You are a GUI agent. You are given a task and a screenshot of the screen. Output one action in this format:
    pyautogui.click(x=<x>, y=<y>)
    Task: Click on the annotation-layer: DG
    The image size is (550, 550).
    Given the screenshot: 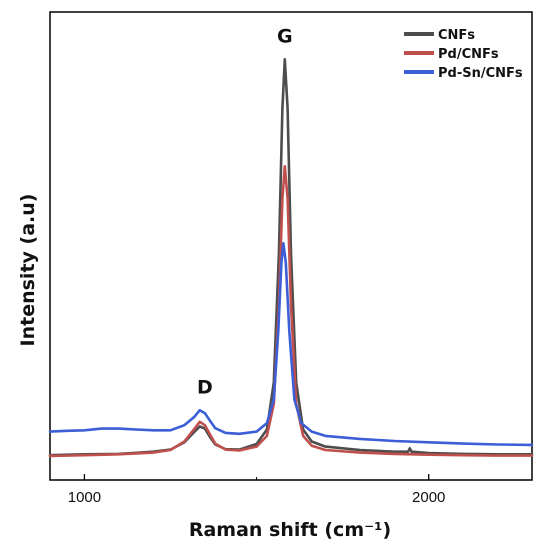 What is the action you would take?
    pyautogui.click(x=245, y=212)
    